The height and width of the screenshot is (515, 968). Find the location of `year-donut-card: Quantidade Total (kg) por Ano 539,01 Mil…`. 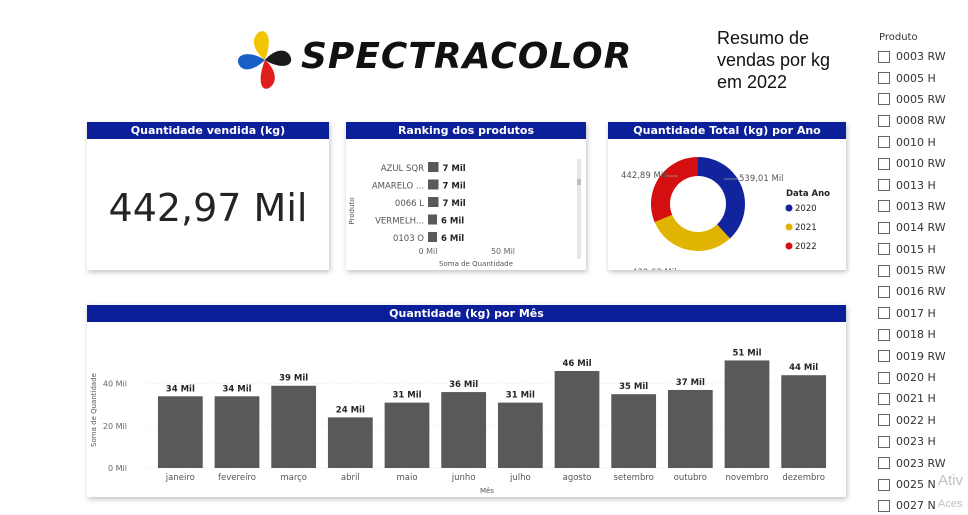

year-donut-card: Quantidade Total (kg) por Ano 539,01 Mil… is located at coordinates (727, 200).